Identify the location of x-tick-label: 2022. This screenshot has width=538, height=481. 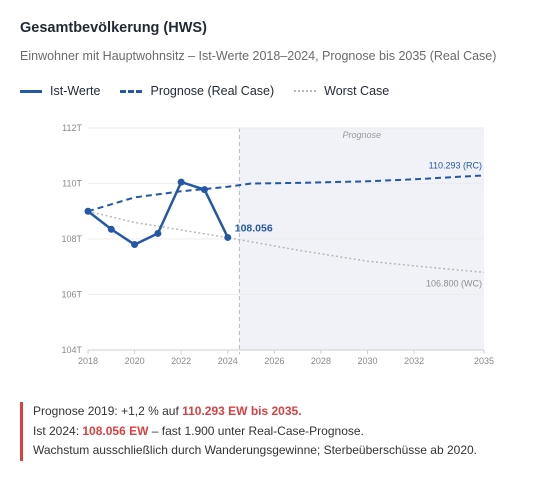
(181, 361).